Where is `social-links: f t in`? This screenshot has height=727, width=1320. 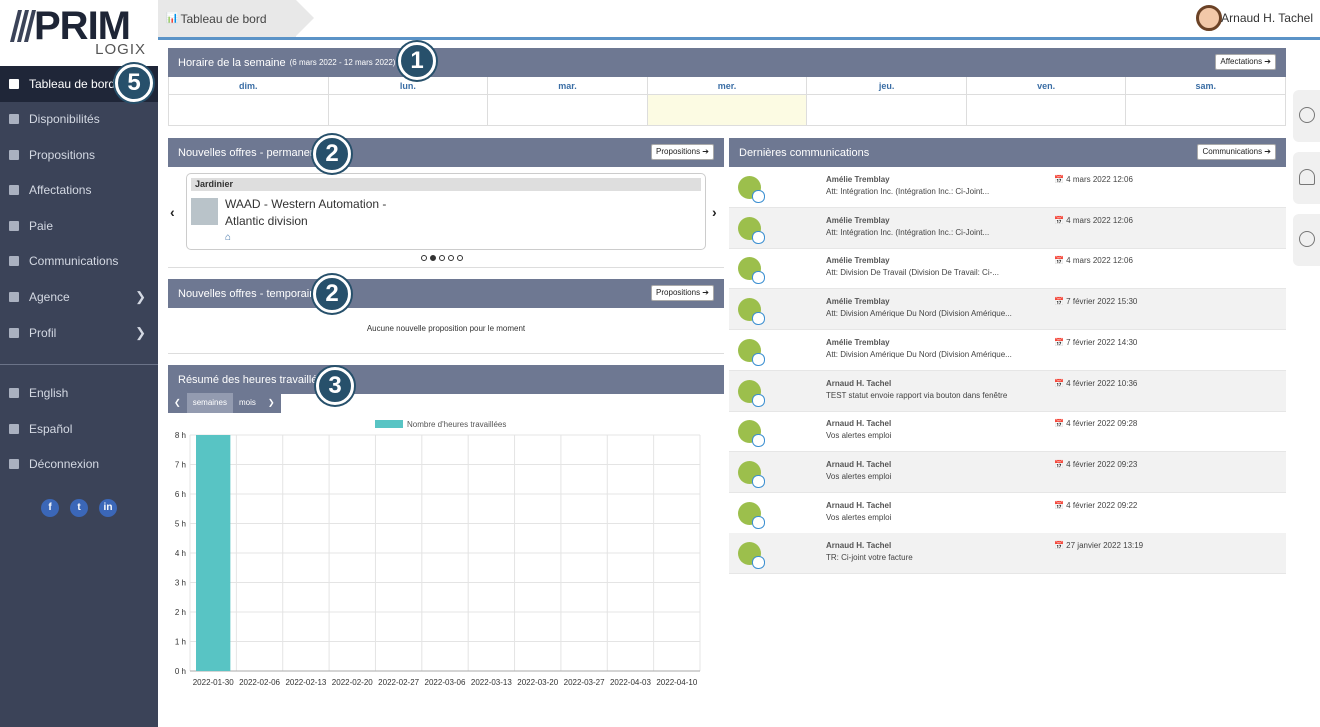 social-links: f t in is located at coordinates (79, 508).